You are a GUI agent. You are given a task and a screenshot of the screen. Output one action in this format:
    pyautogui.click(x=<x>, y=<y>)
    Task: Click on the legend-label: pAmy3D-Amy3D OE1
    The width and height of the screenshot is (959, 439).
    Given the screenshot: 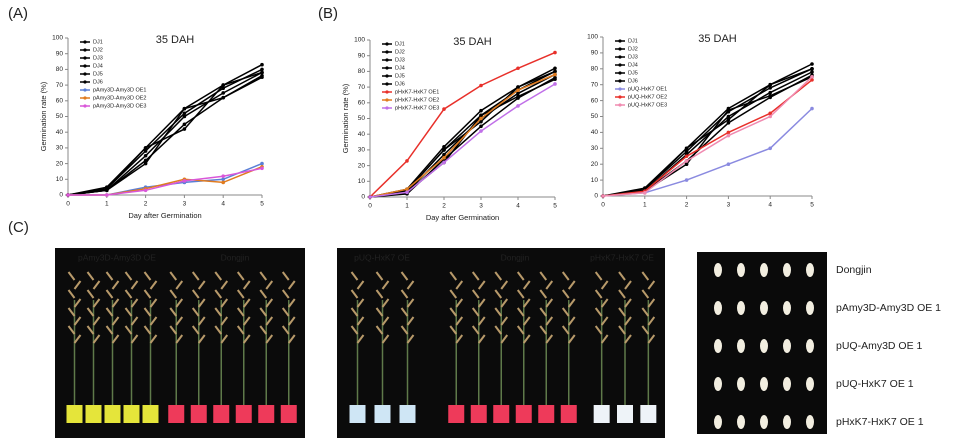 What is the action you would take?
    pyautogui.click(x=120, y=90)
    